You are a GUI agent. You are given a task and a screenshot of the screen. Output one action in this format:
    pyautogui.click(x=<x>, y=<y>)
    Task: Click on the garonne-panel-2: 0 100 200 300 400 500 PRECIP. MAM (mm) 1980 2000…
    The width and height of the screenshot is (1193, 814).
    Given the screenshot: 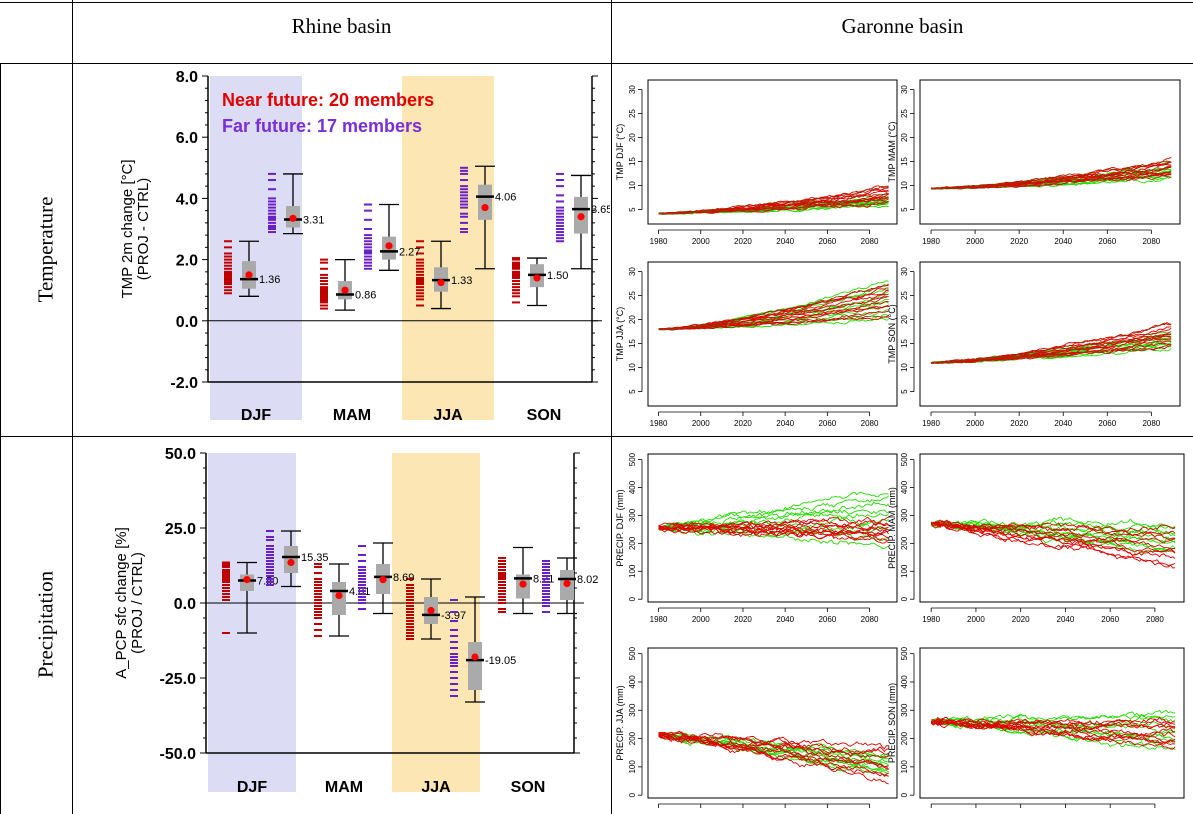 What is the action you would take?
    pyautogui.click(x=1036, y=538)
    